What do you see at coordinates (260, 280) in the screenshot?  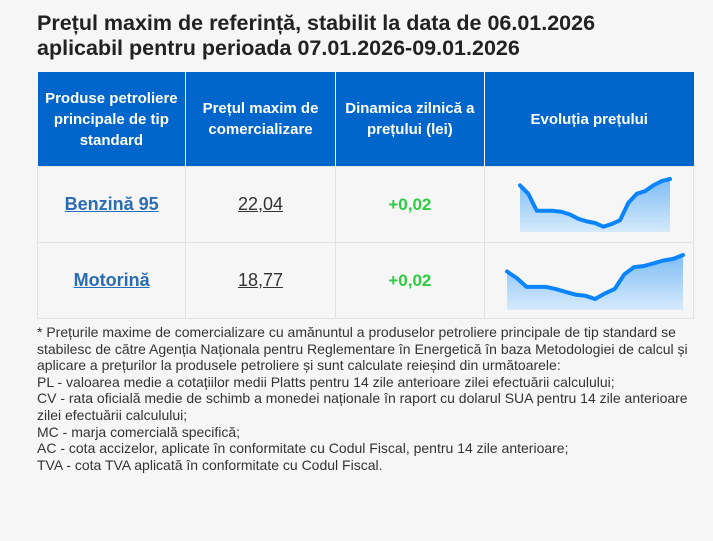 I see `price-link: 18,77` at bounding box center [260, 280].